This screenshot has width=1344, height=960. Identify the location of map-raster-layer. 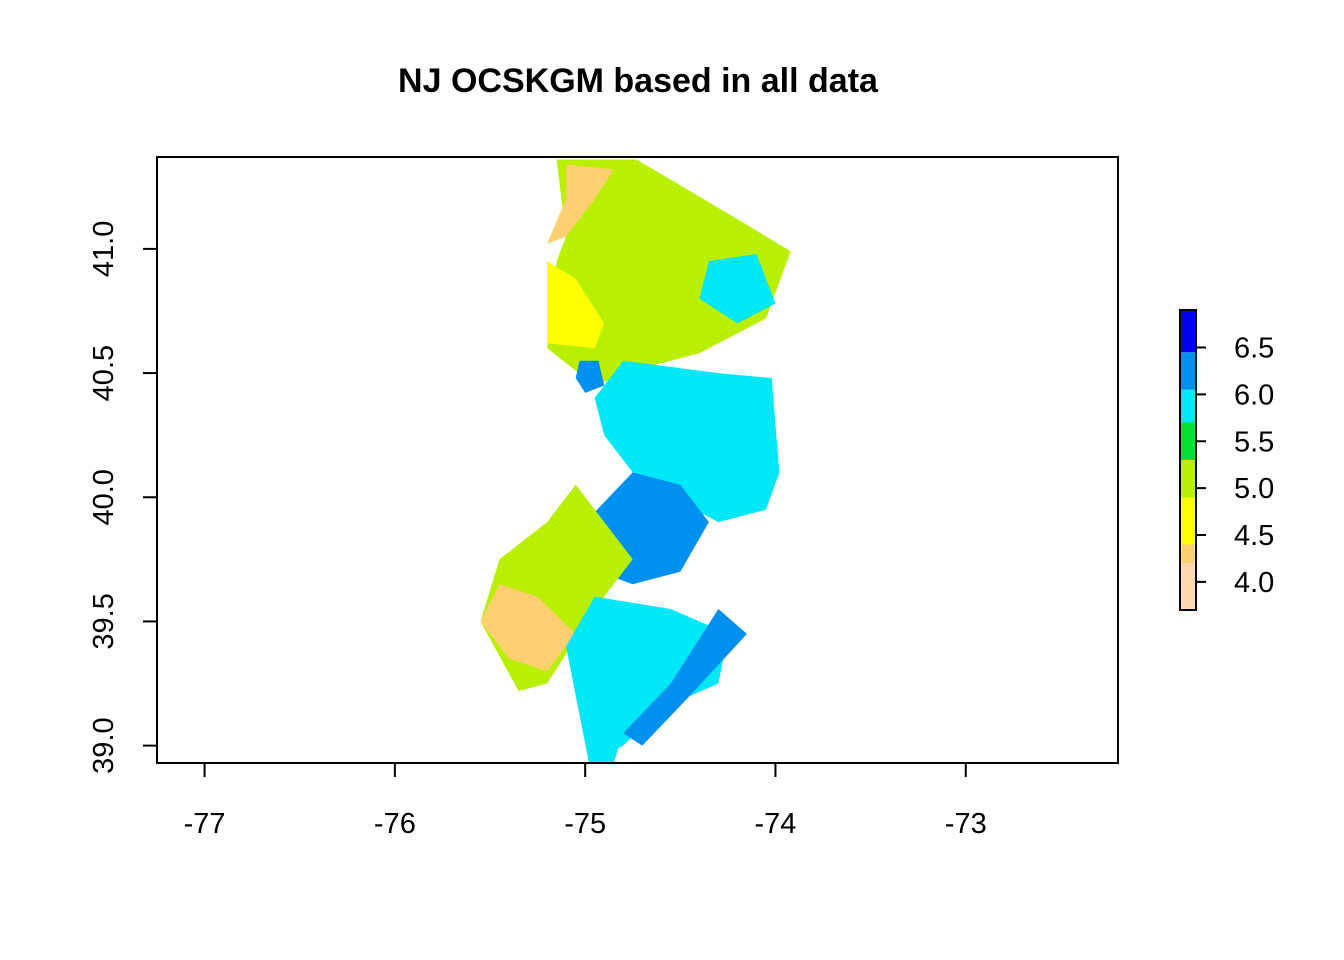
(635, 461).